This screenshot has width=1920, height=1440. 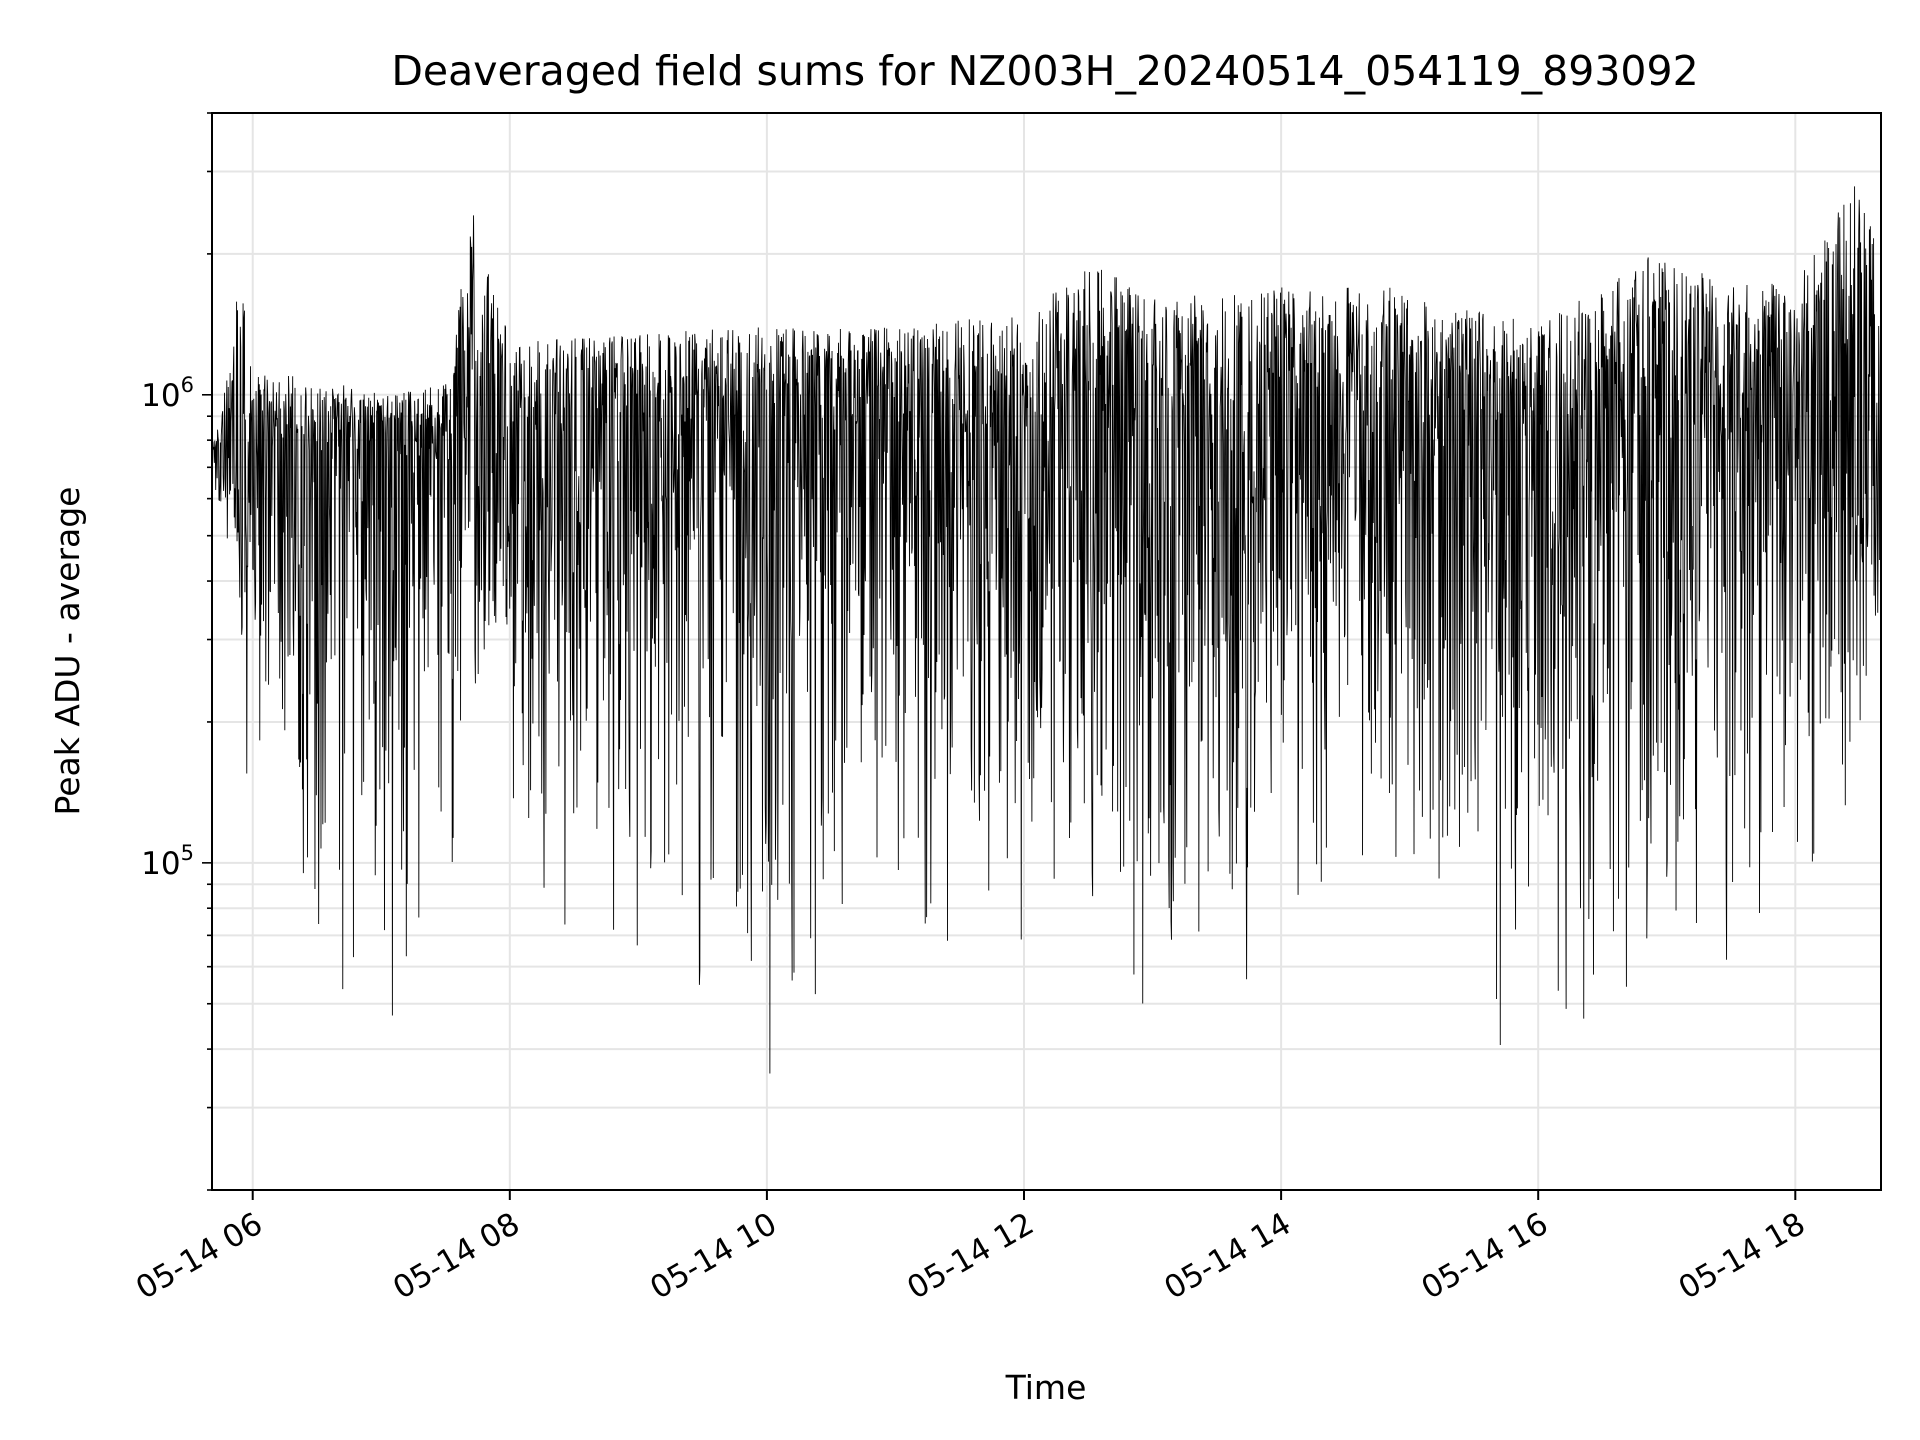 I want to click on y-tick-label: 10⁶, so click(x=167, y=393).